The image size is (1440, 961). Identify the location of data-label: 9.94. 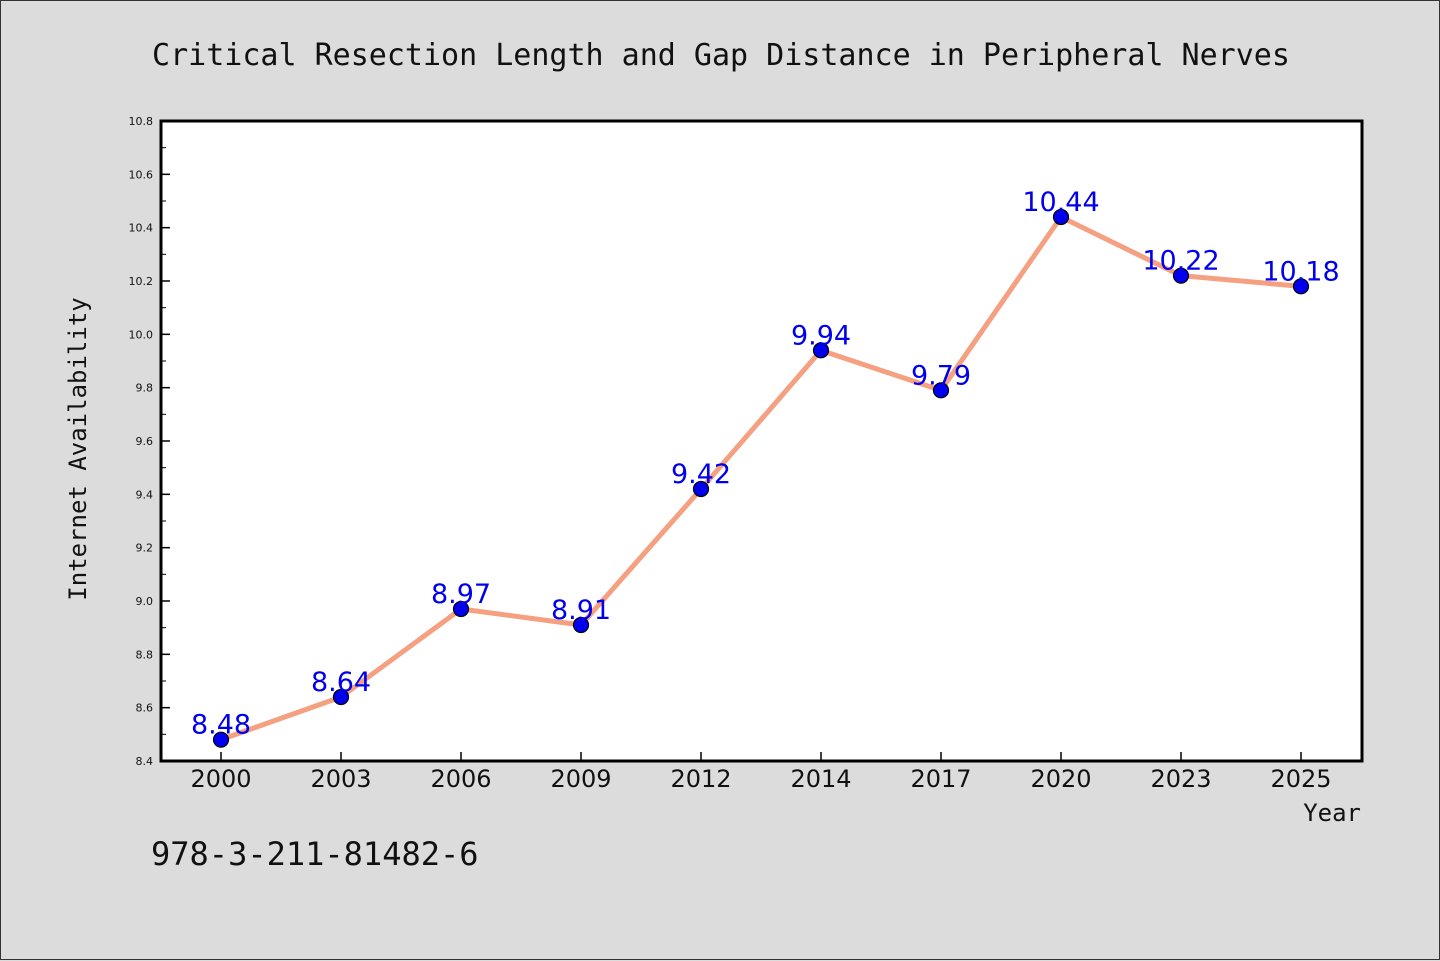
(821, 335).